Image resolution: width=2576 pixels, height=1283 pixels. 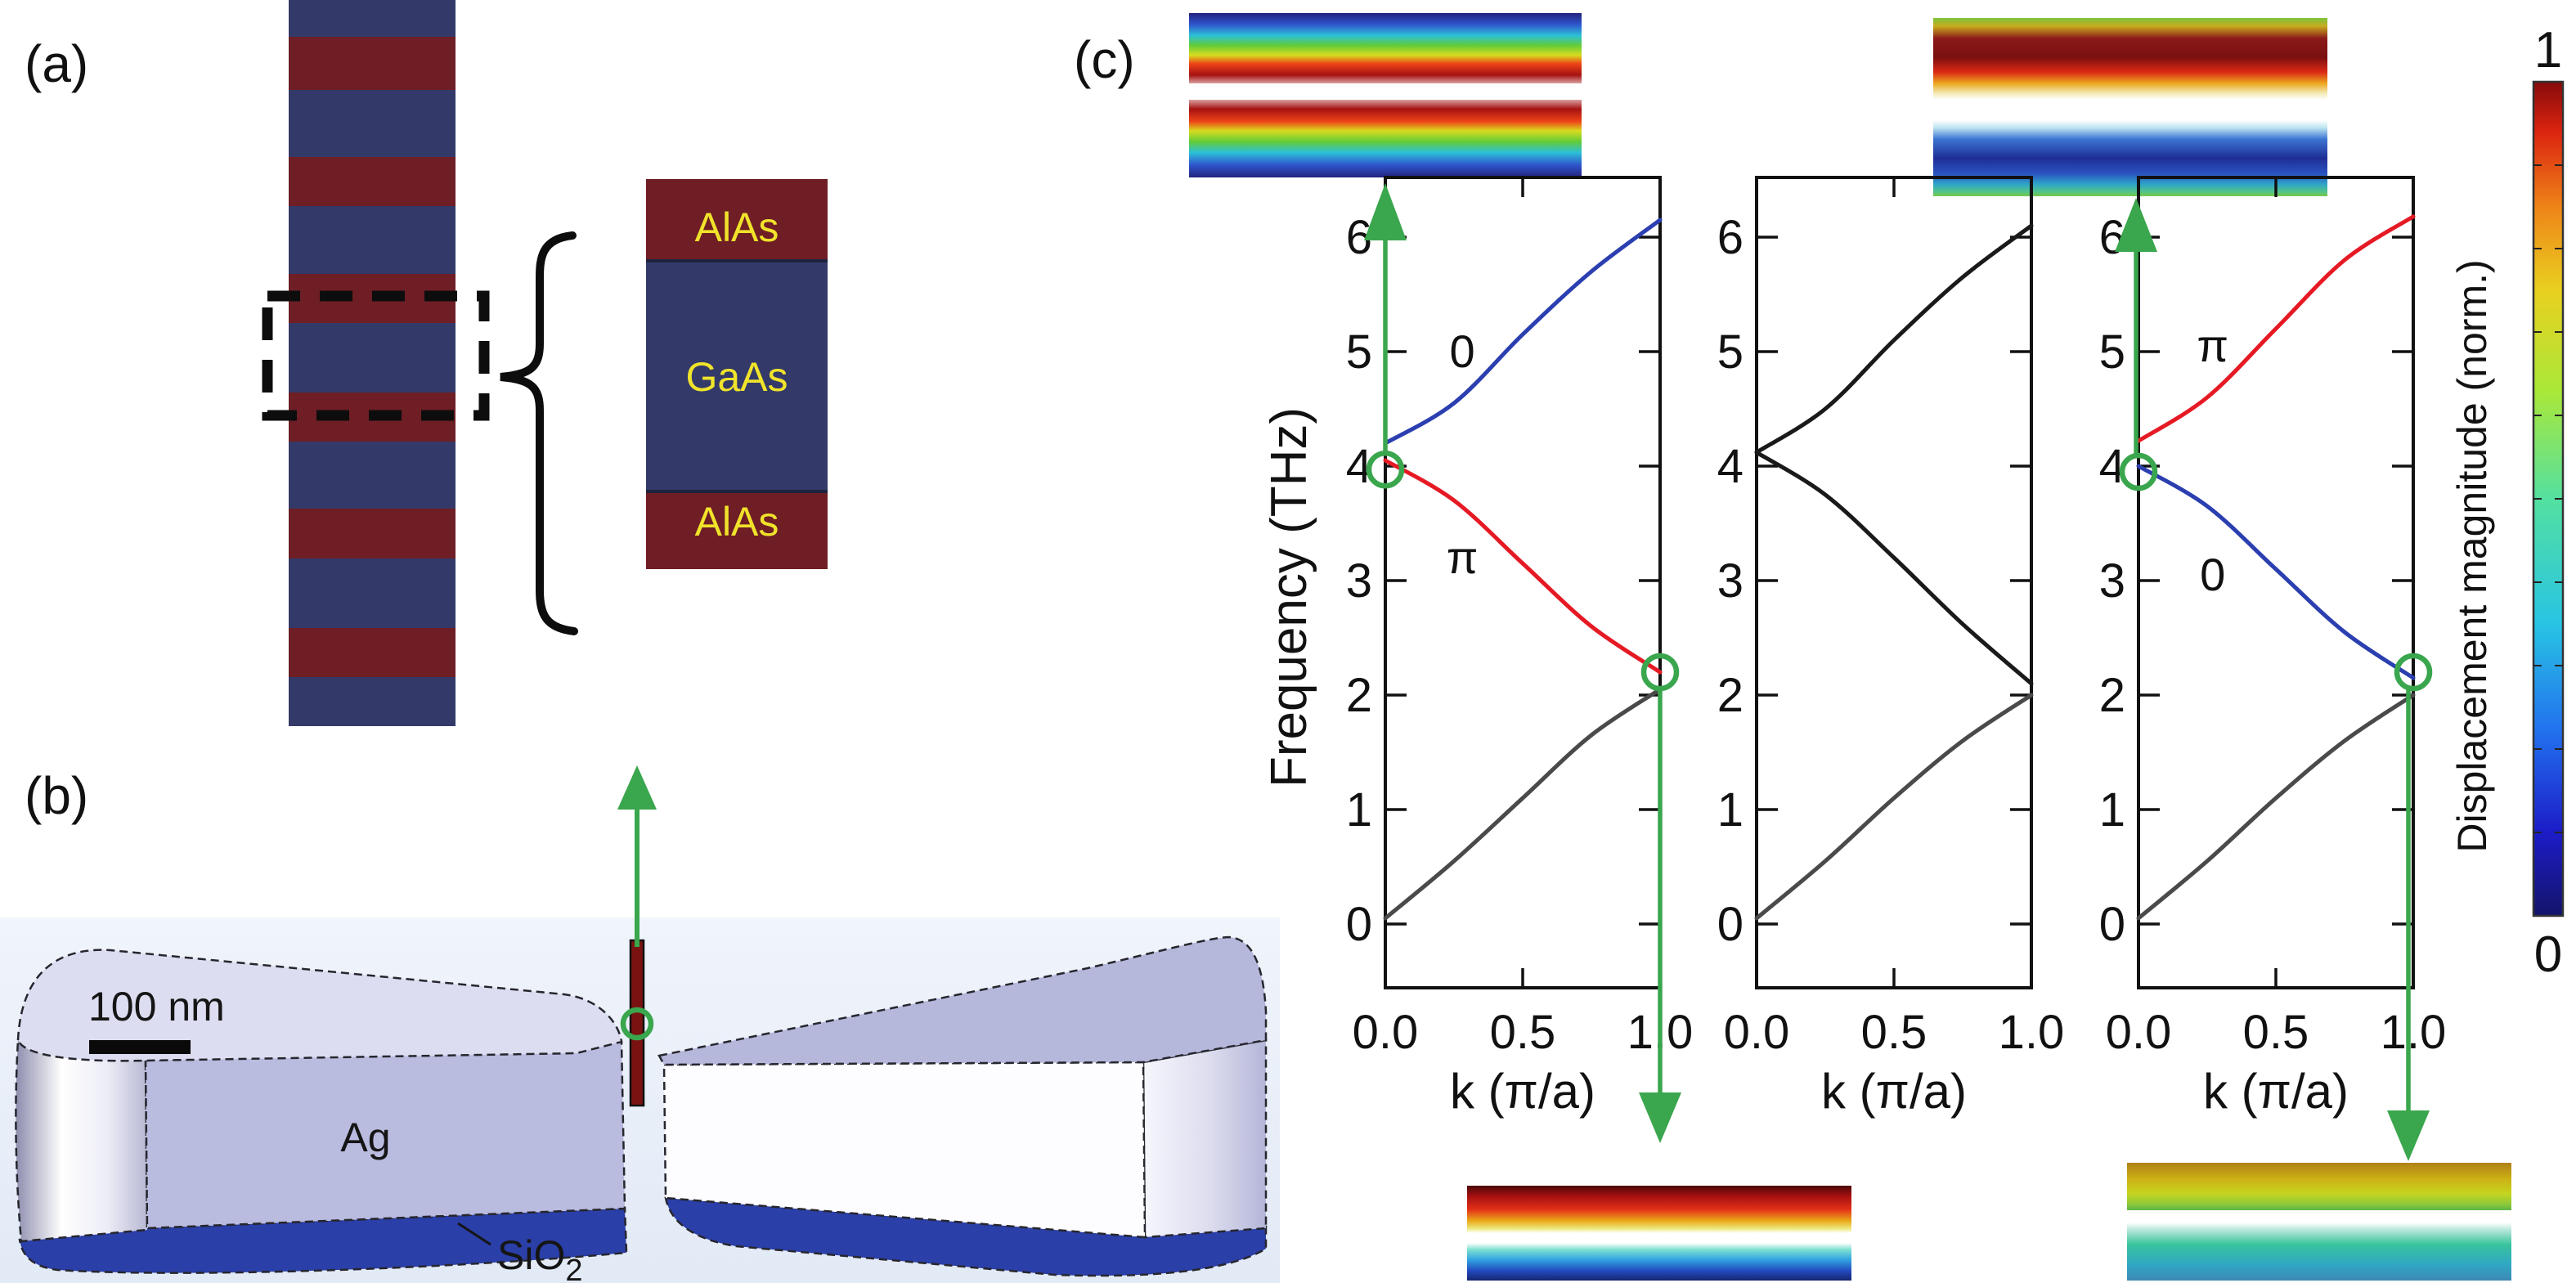 I want to click on right-prism-sio2-base, so click(x=966, y=1236).